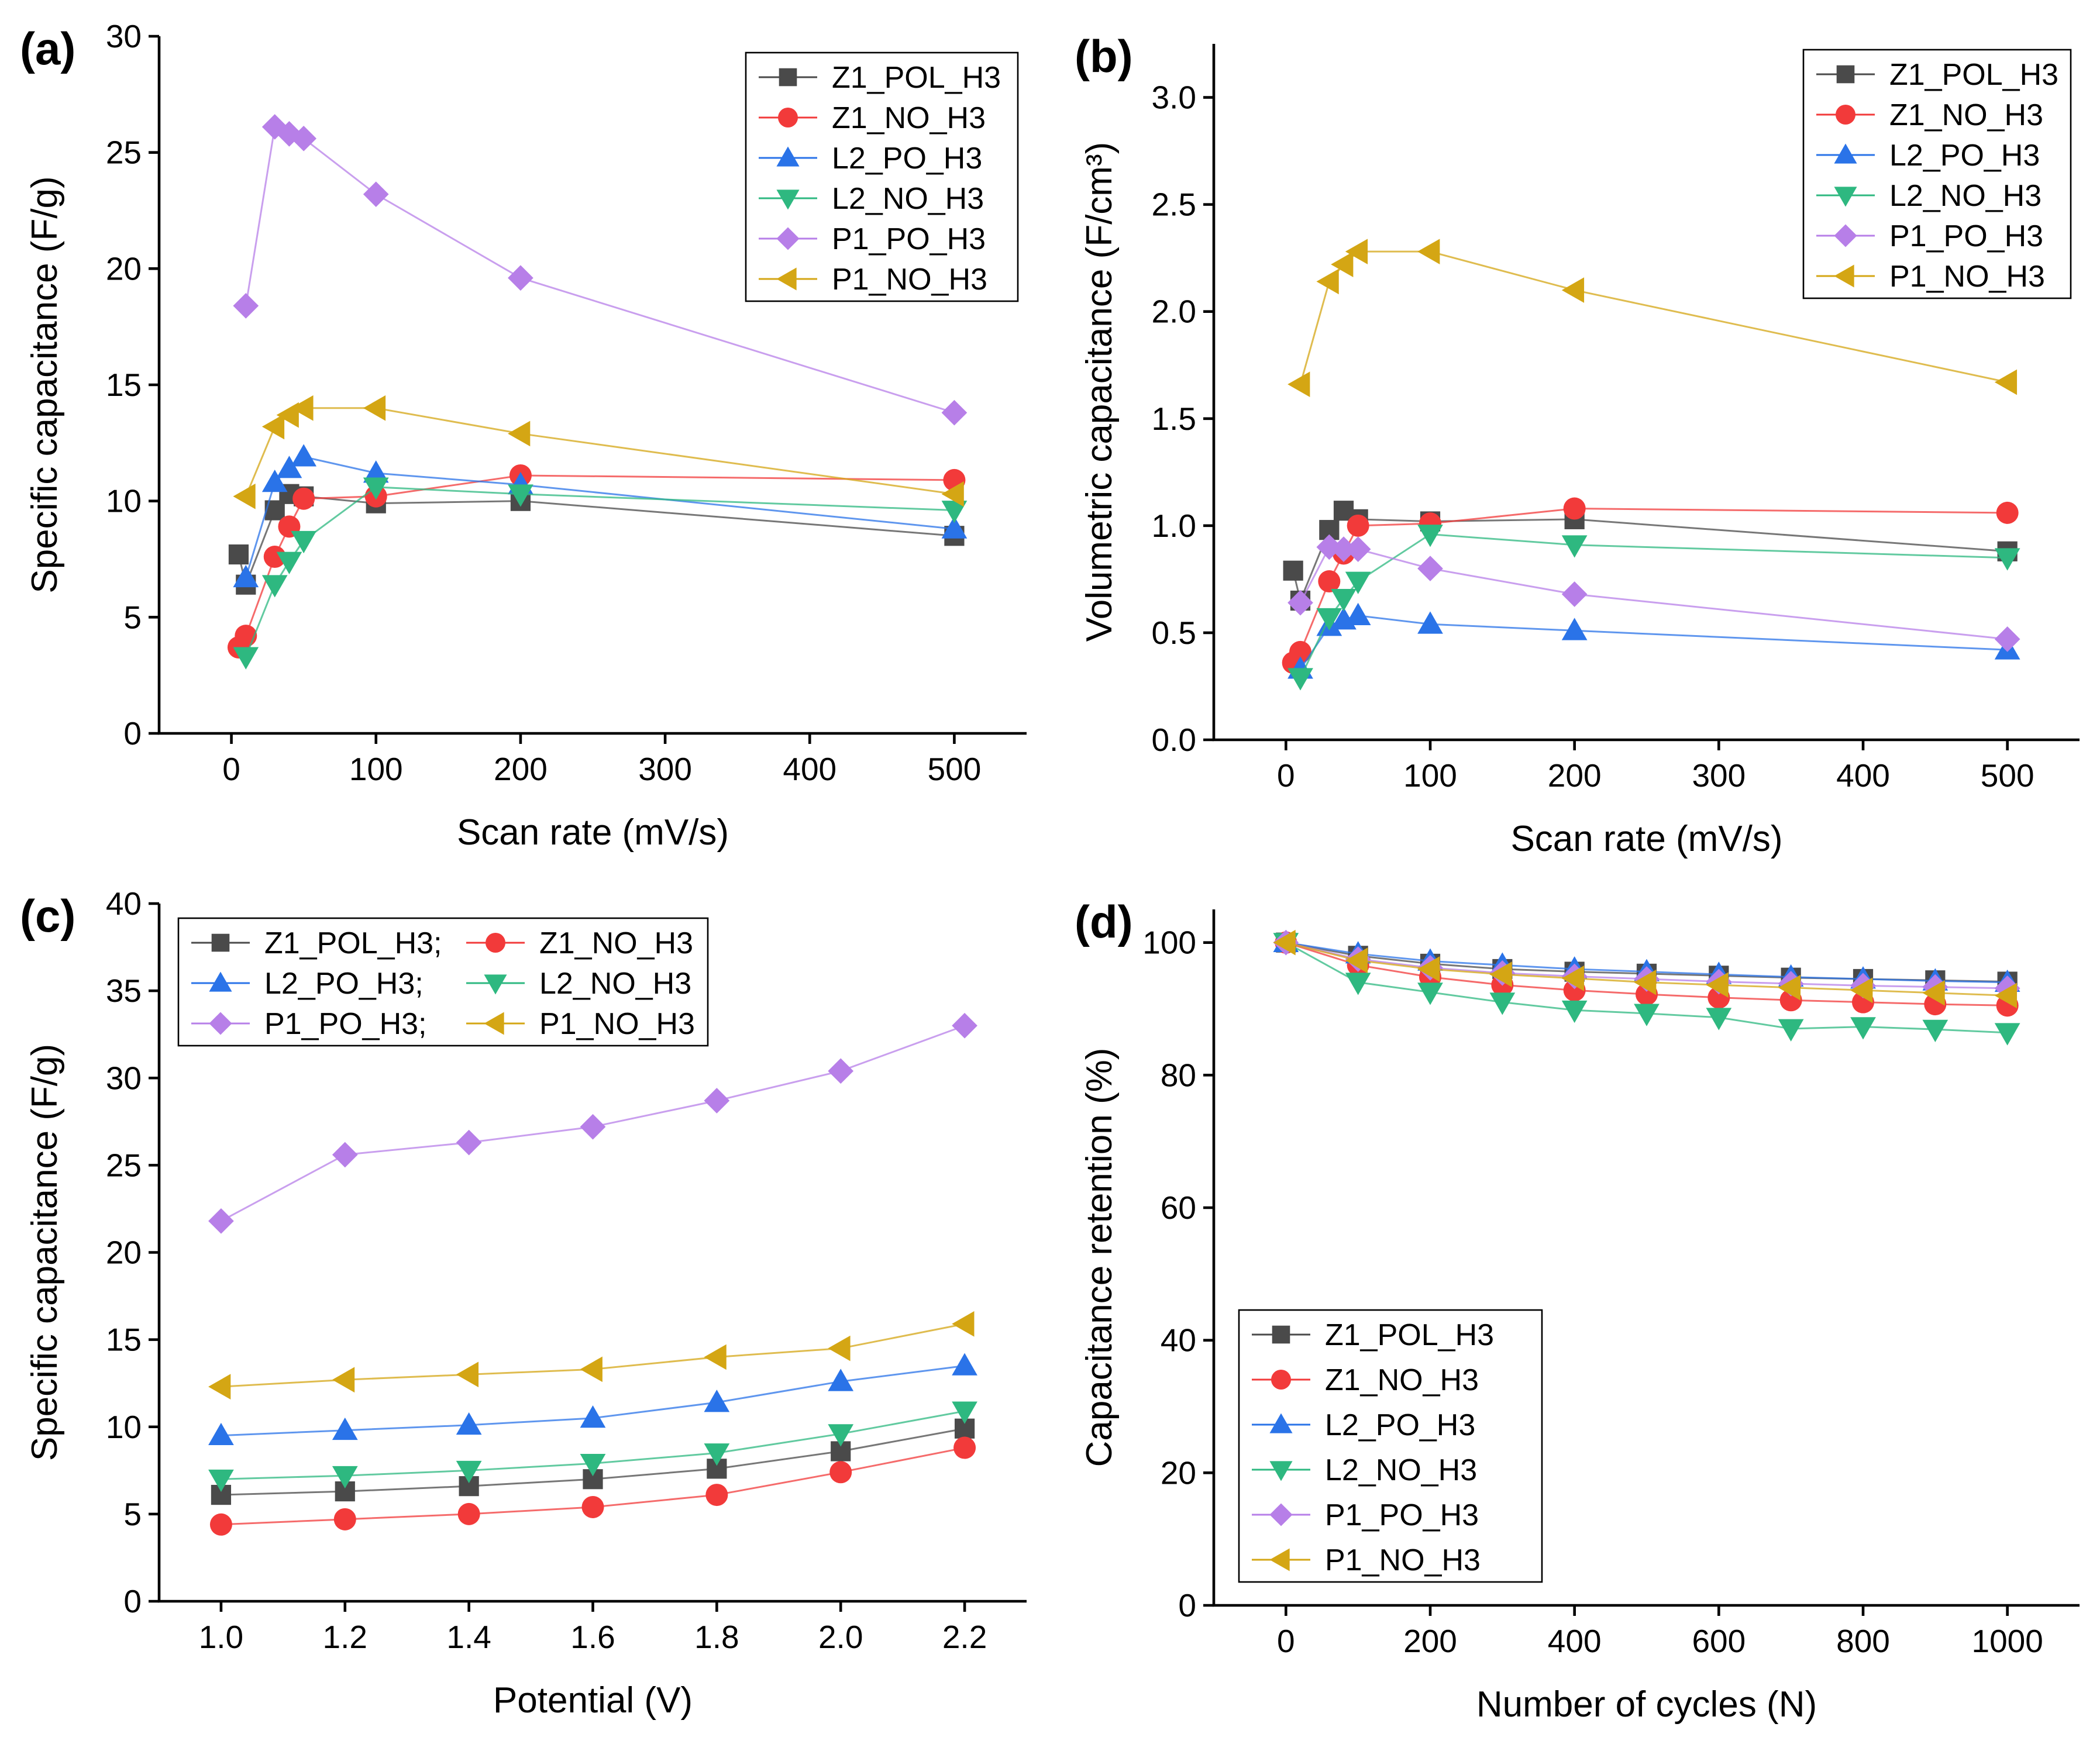  I want to click on x-tick-label: 100, so click(376, 769).